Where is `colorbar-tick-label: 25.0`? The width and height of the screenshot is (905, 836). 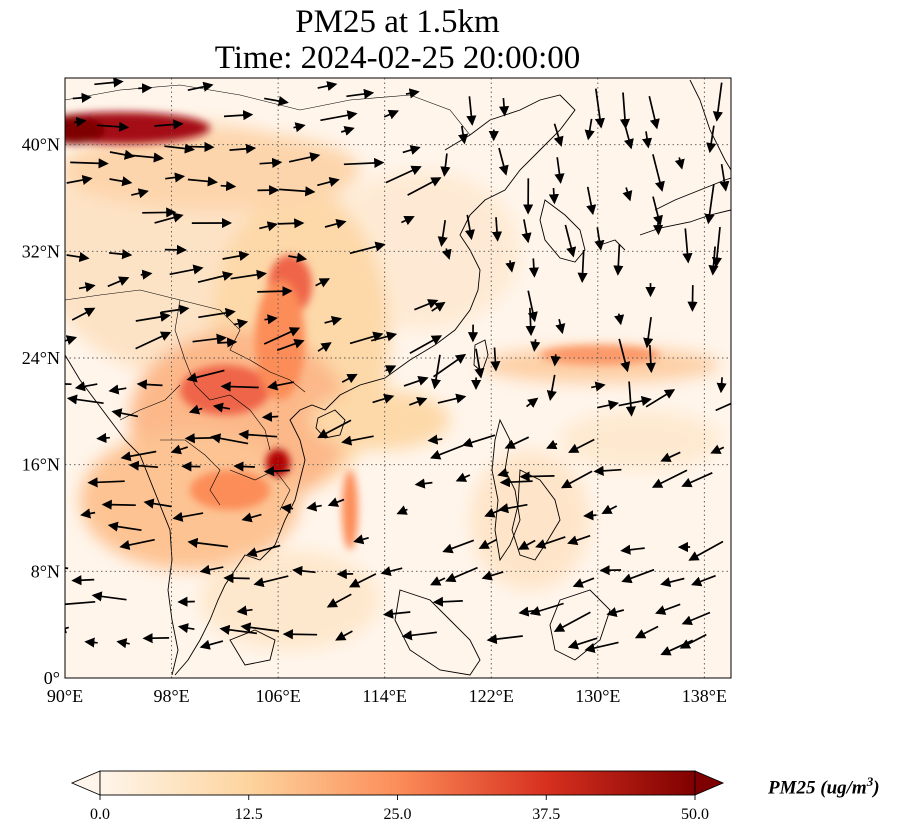 colorbar-tick-label: 25.0 is located at coordinates (398, 814).